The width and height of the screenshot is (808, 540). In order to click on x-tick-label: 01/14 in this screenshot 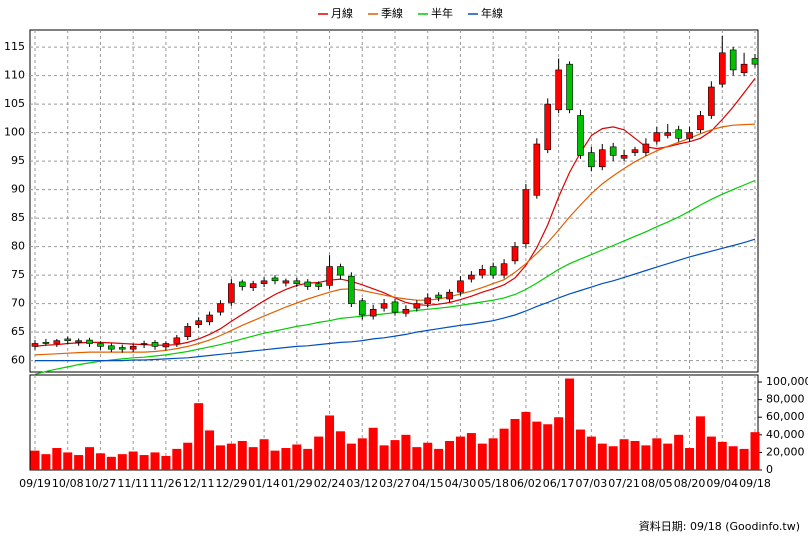, I will do `click(264, 483)`.